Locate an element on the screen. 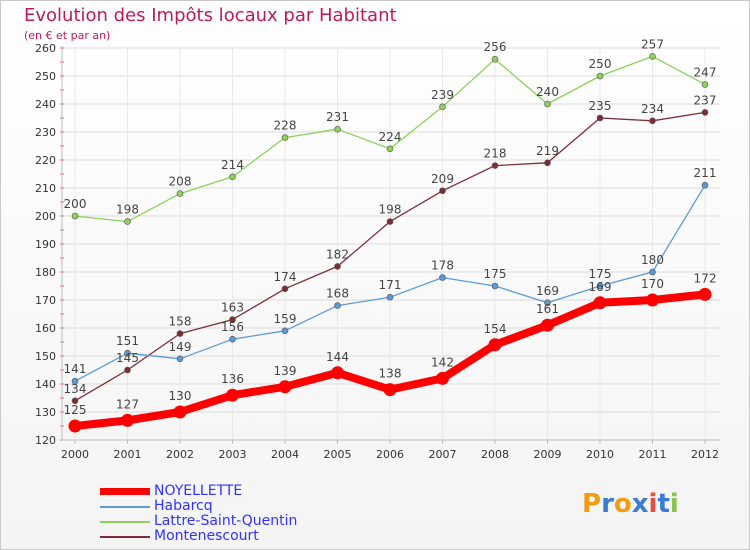 This screenshot has width=750, height=550. data-label: 211 is located at coordinates (705, 173).